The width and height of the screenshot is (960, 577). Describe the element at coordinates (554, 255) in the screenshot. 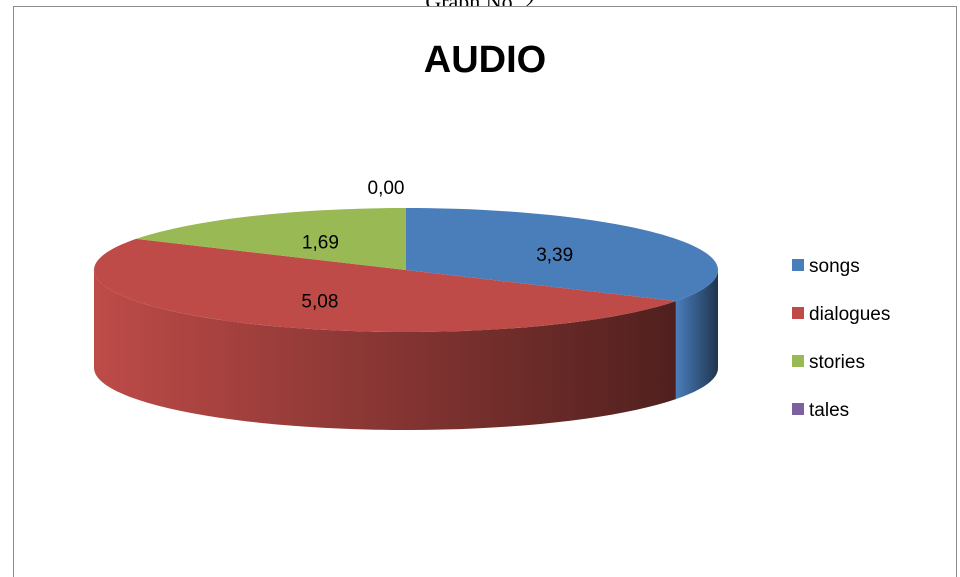

I see `data-label-songs: 3,39` at that location.